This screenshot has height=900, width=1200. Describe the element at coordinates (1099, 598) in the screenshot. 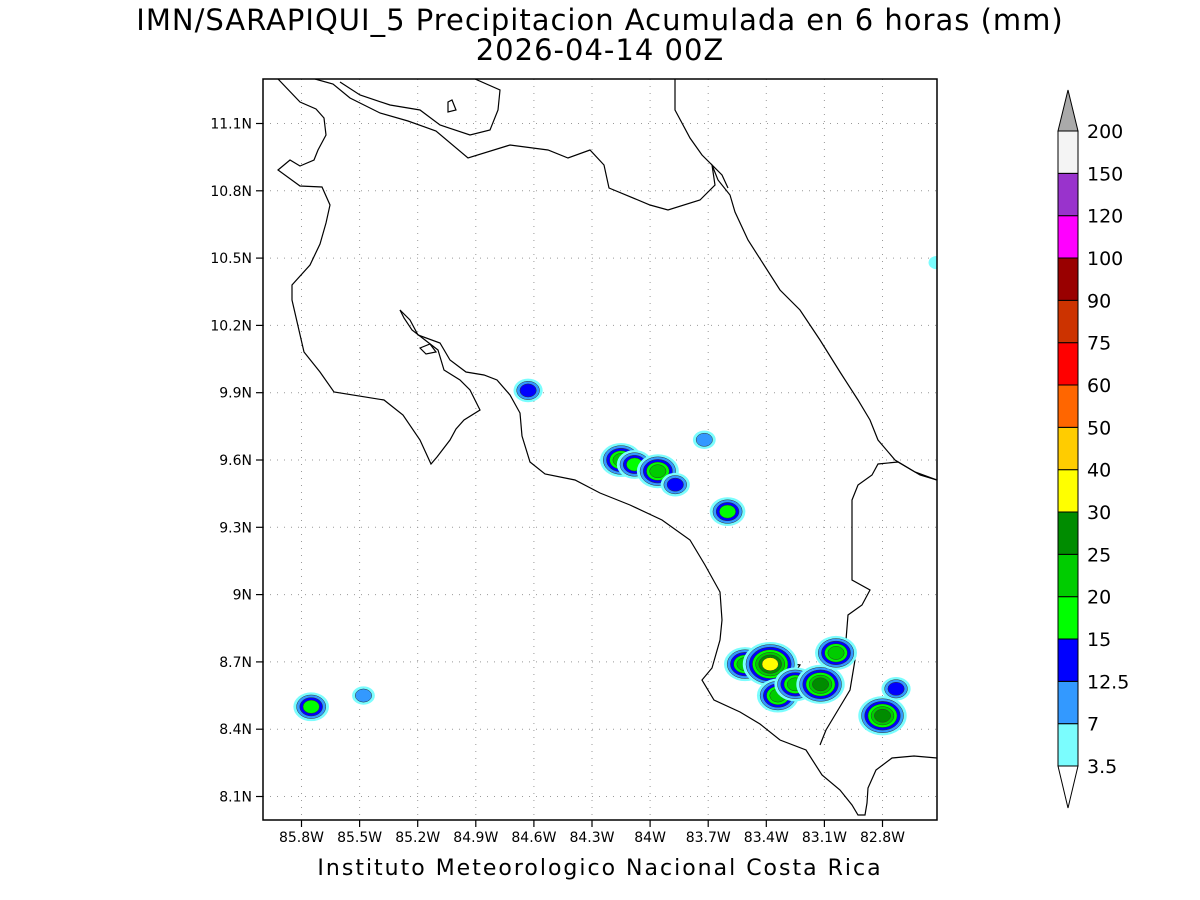

I see `colorbar-level-label: 20` at that location.